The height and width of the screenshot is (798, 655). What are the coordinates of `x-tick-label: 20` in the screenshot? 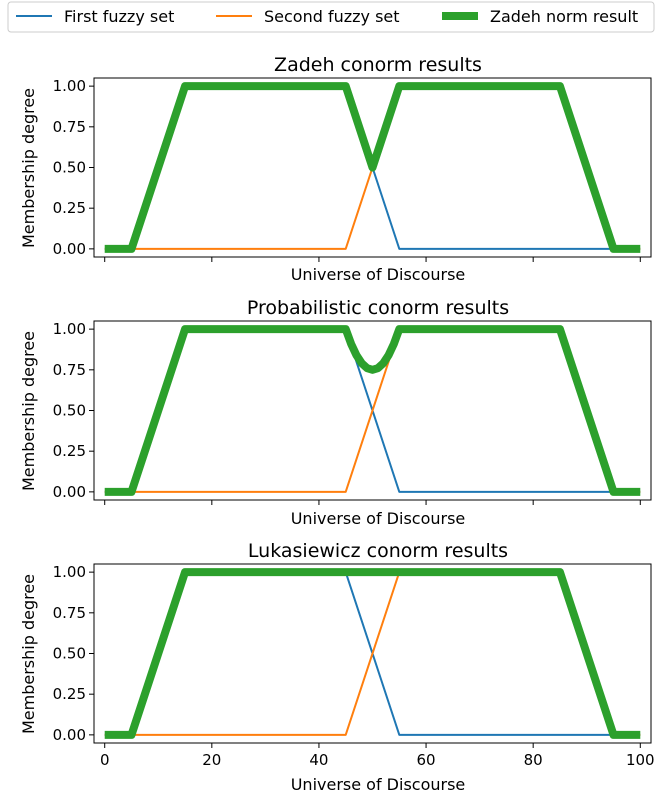 It's located at (211, 760).